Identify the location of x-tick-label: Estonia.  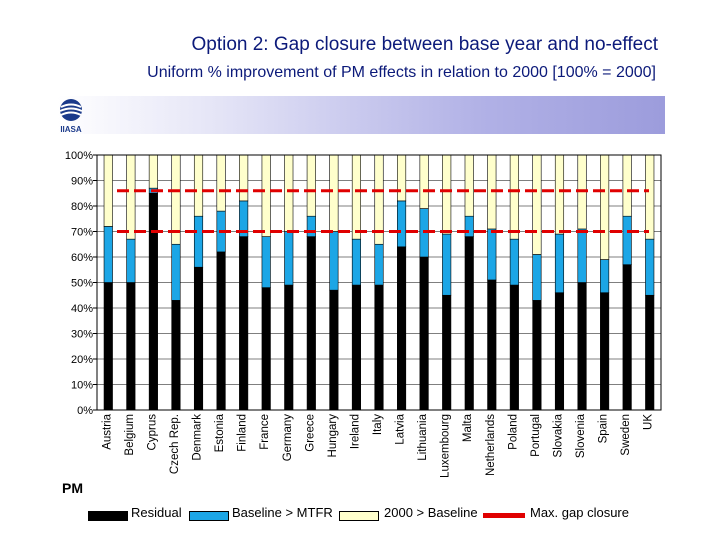
(220, 432).